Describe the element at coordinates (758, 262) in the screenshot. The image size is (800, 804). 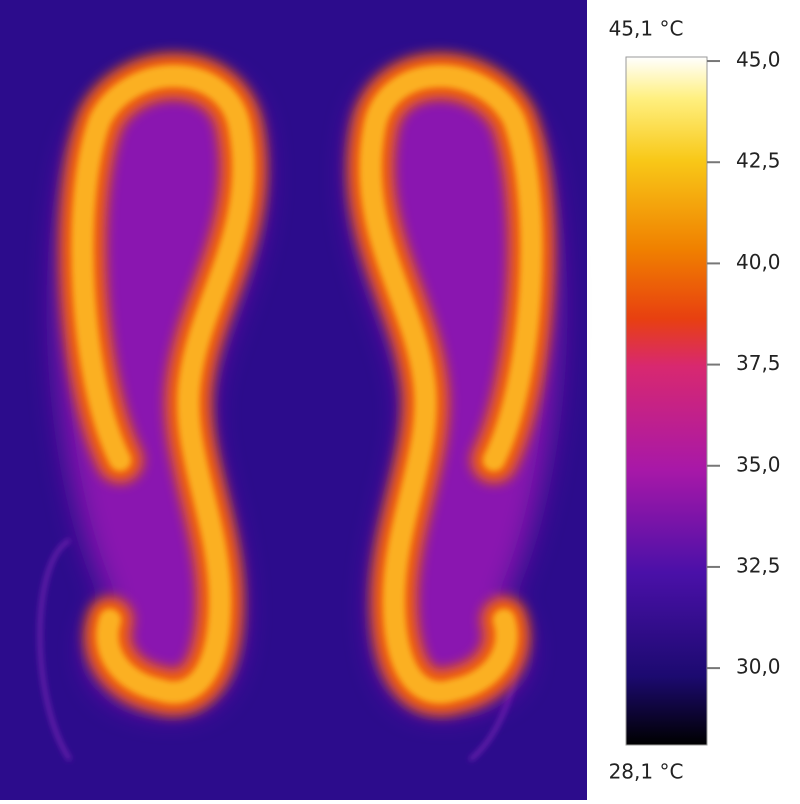
I see `tick-label: 40,0` at that location.